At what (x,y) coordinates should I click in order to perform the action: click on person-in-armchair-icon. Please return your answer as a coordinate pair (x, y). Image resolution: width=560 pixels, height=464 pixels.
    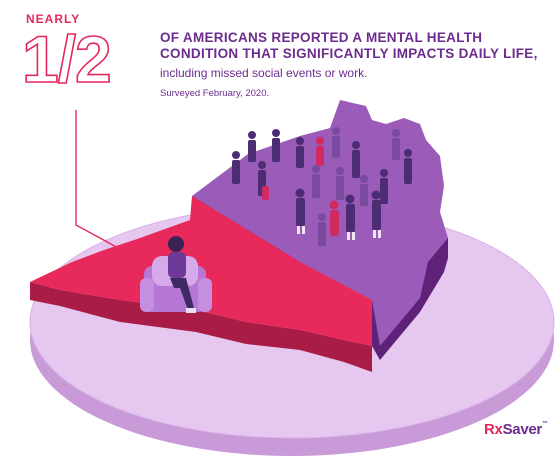
    Looking at the image, I should click on (176, 274).